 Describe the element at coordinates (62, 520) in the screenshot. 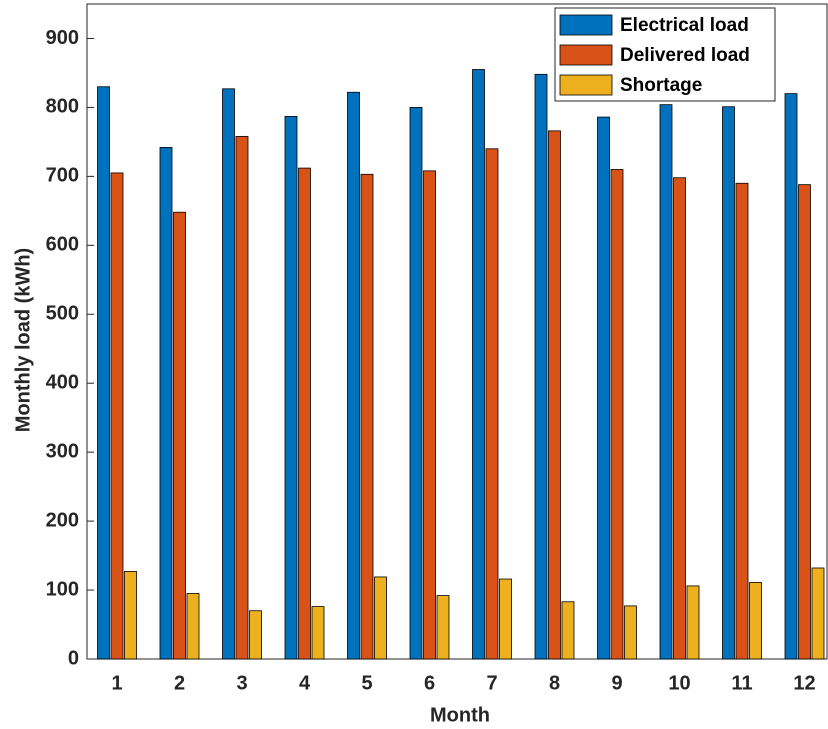

I see `y-tick-label: 200` at that location.